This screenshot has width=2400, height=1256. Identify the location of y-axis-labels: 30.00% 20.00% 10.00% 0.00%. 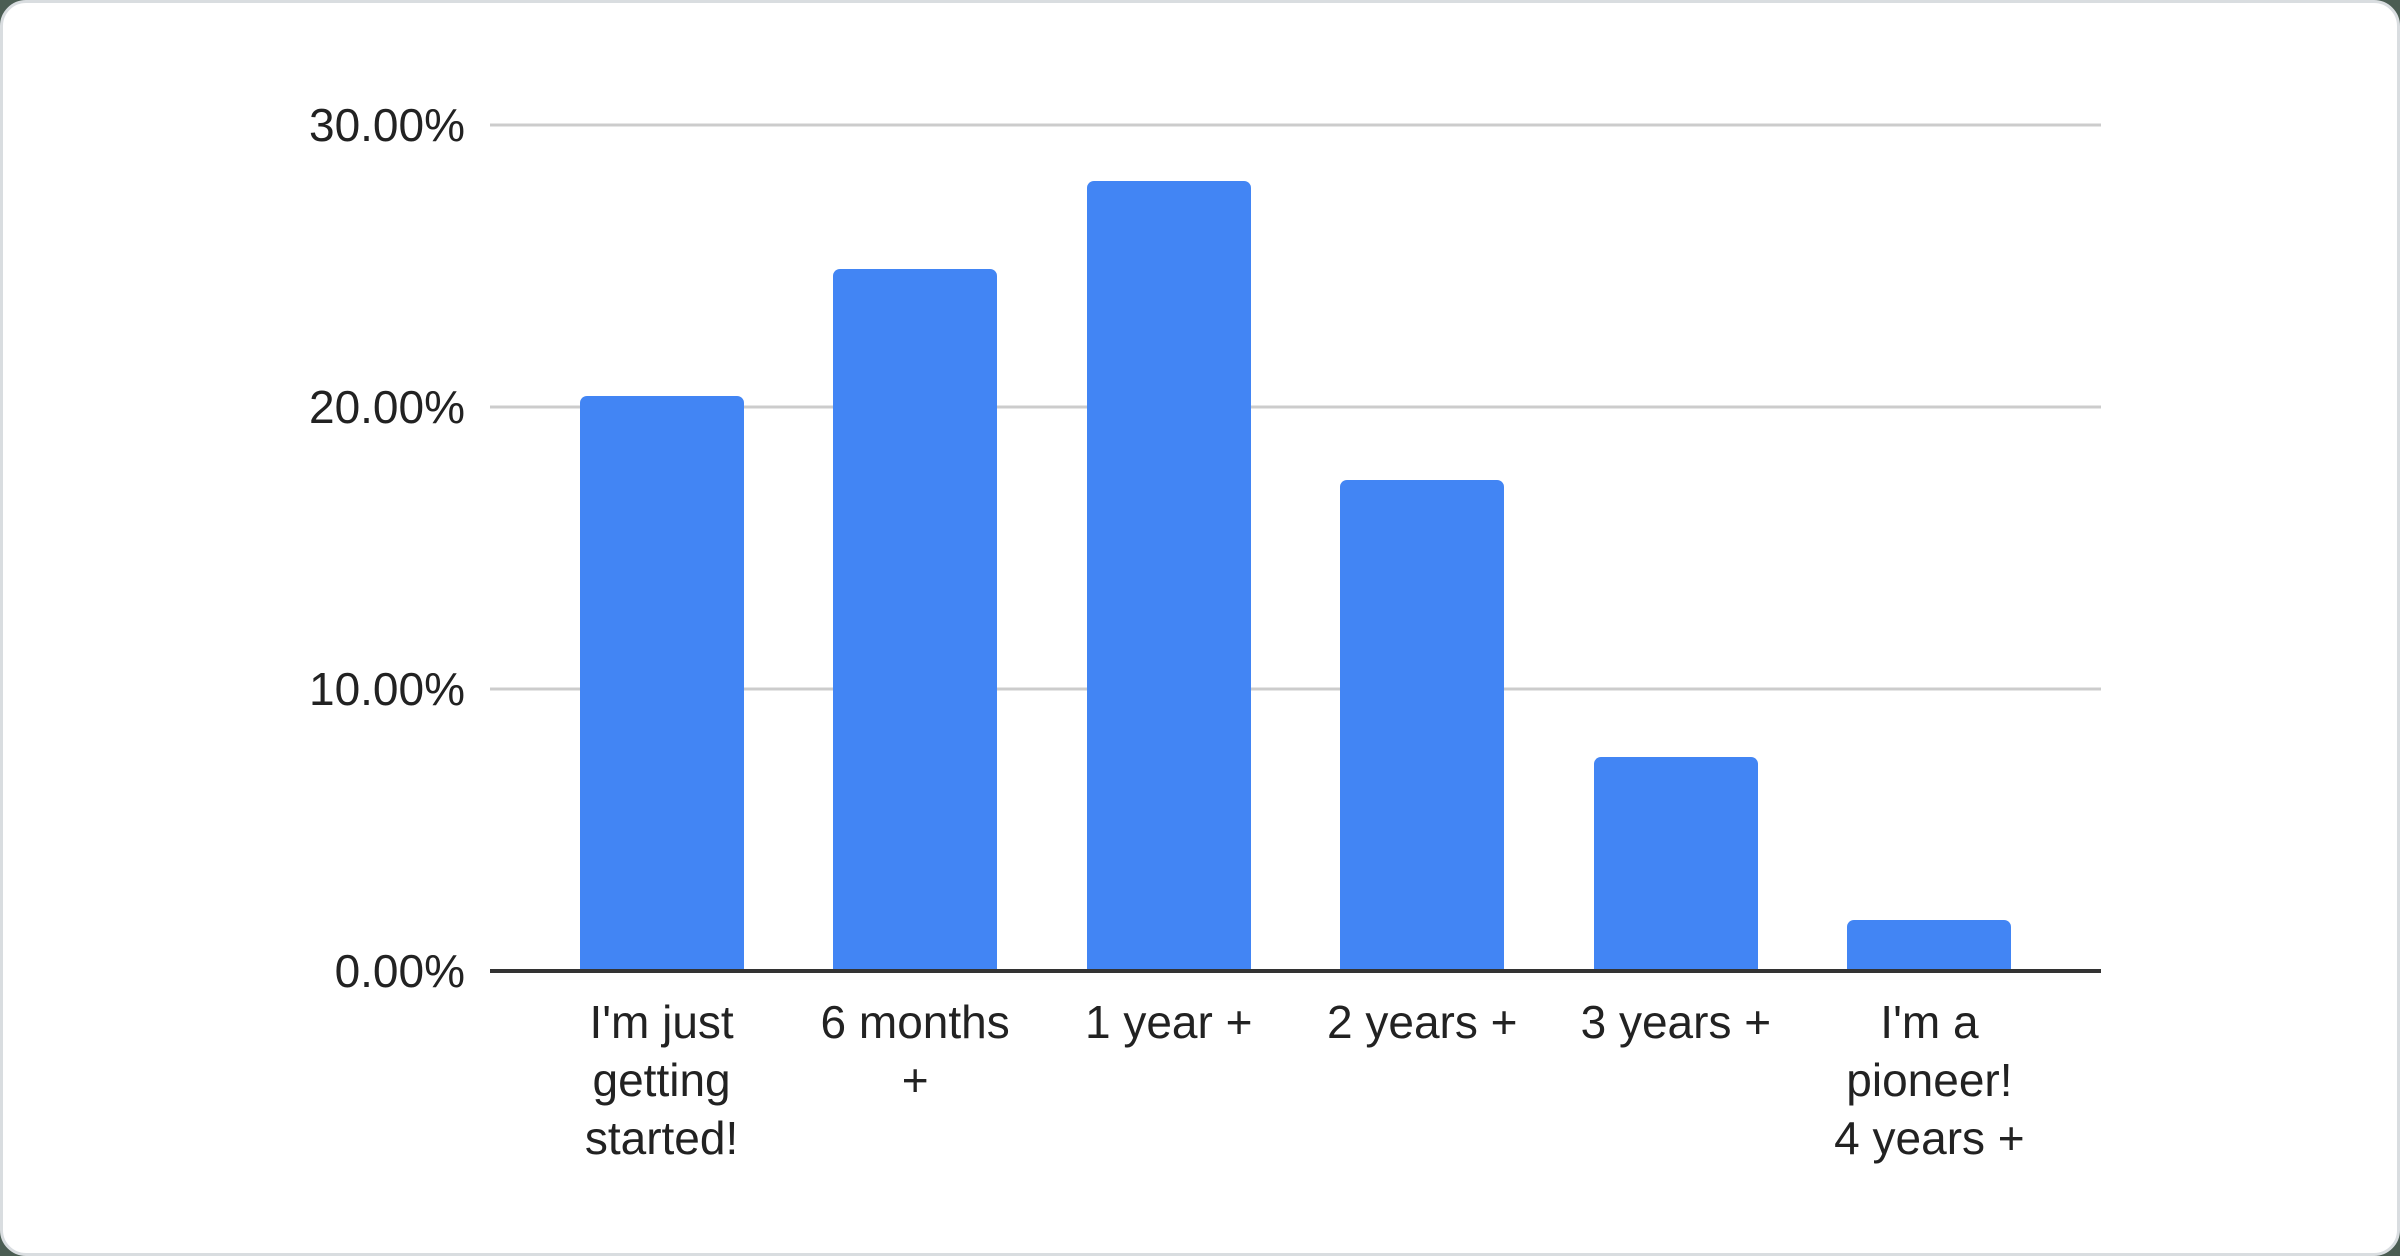
(234, 548).